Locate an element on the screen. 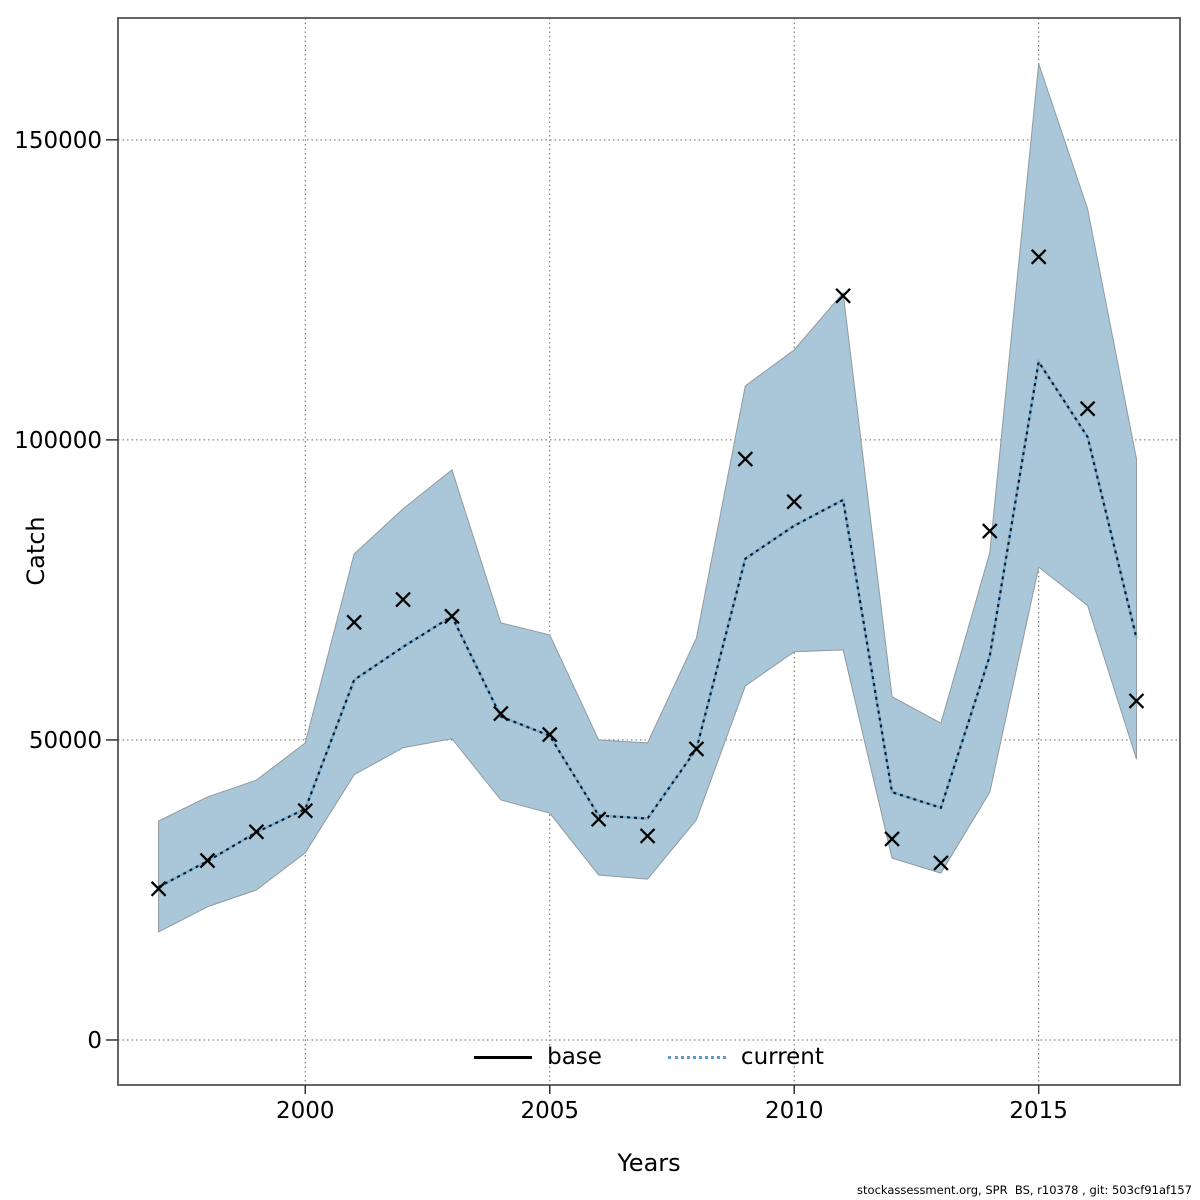 This screenshot has height=1200, width=1200. y-axis-title: Catch is located at coordinates (36, 551).